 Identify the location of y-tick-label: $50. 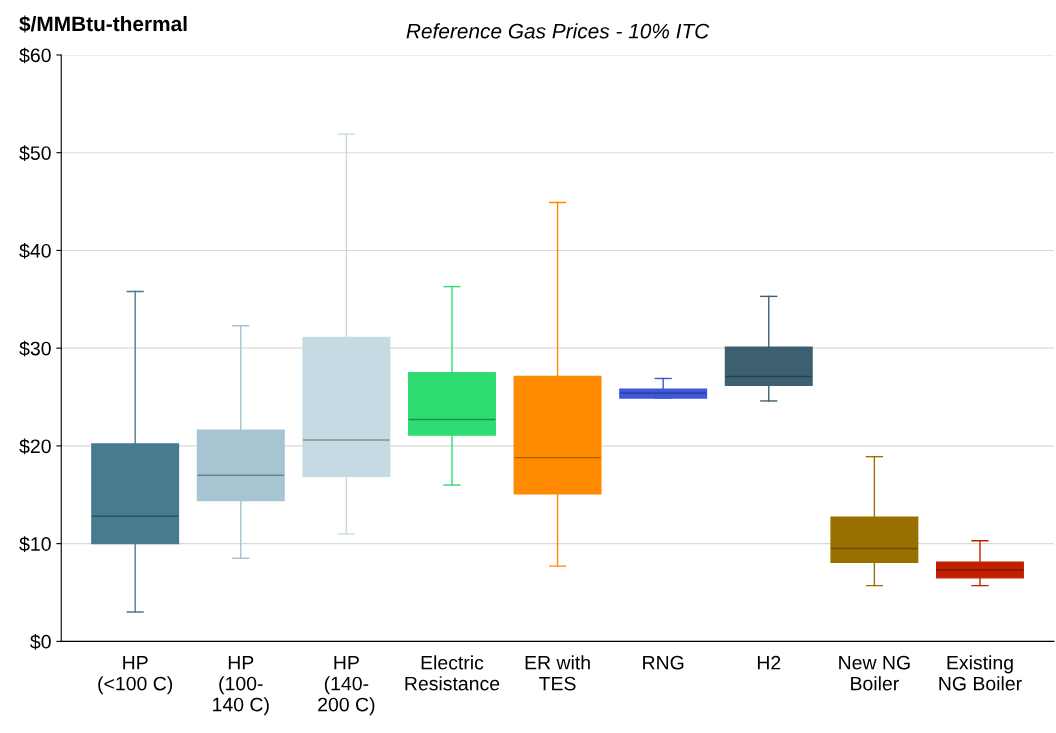
(35, 153).